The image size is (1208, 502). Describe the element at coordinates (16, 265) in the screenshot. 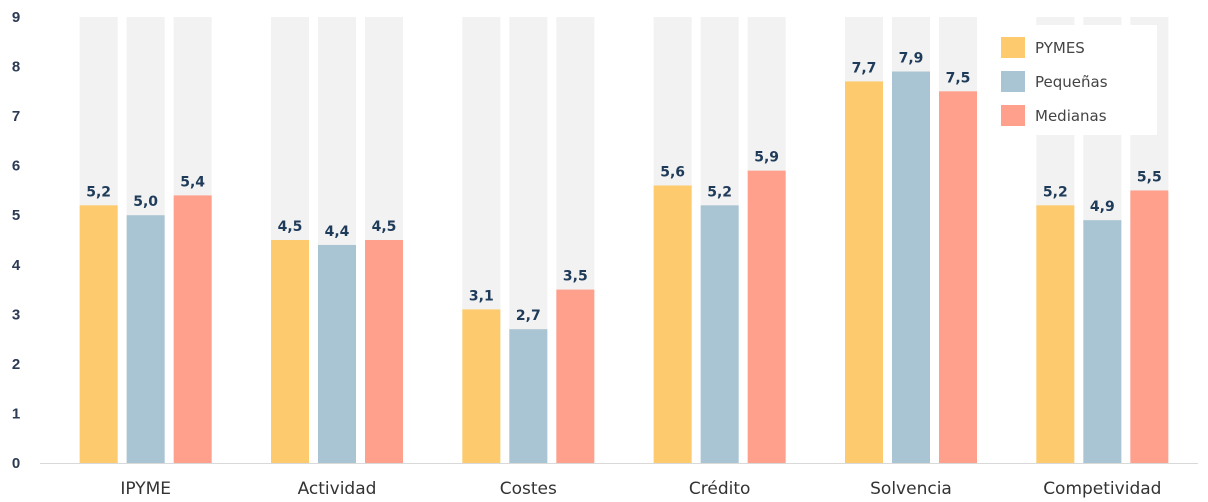

I see `y-tick-label: 4` at that location.